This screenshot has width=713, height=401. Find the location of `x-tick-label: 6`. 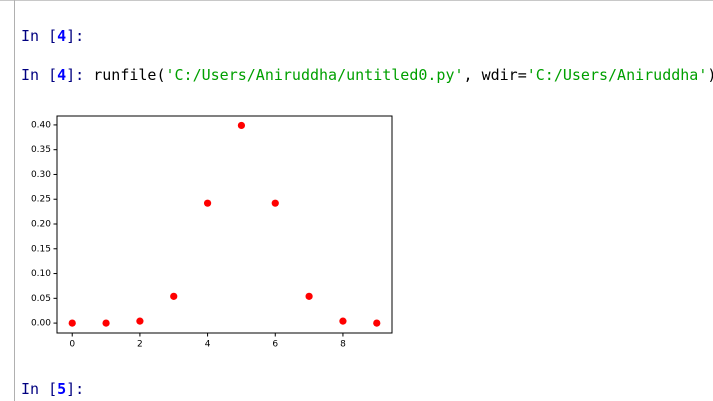

x-tick-label: 6 is located at coordinates (275, 345).